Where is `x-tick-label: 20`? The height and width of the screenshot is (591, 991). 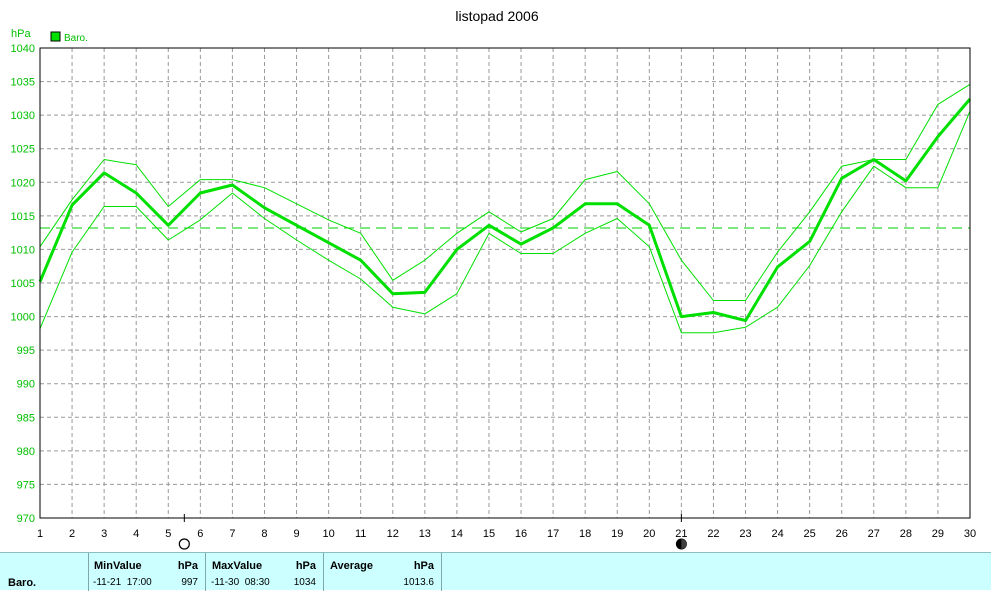 x-tick-label: 20 is located at coordinates (649, 534).